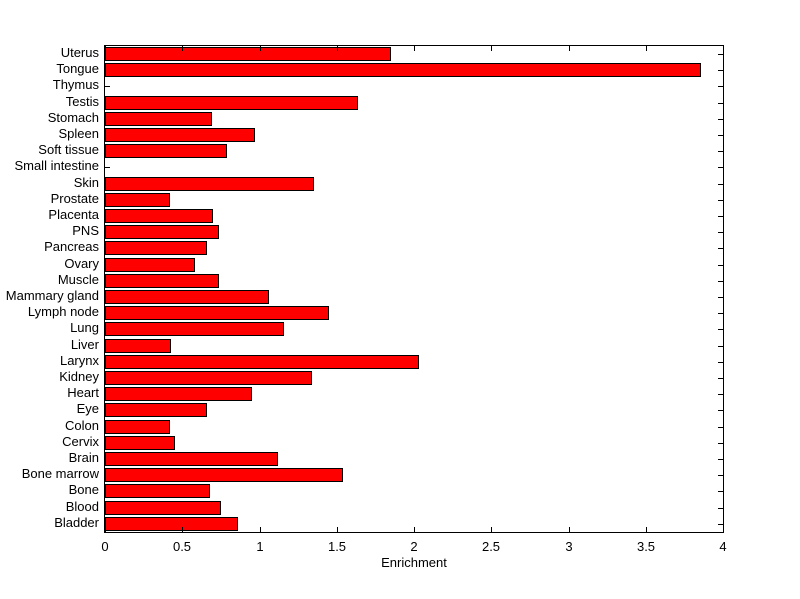 This screenshot has height=599, width=800. I want to click on category-label: Bone marrow, so click(60, 474).